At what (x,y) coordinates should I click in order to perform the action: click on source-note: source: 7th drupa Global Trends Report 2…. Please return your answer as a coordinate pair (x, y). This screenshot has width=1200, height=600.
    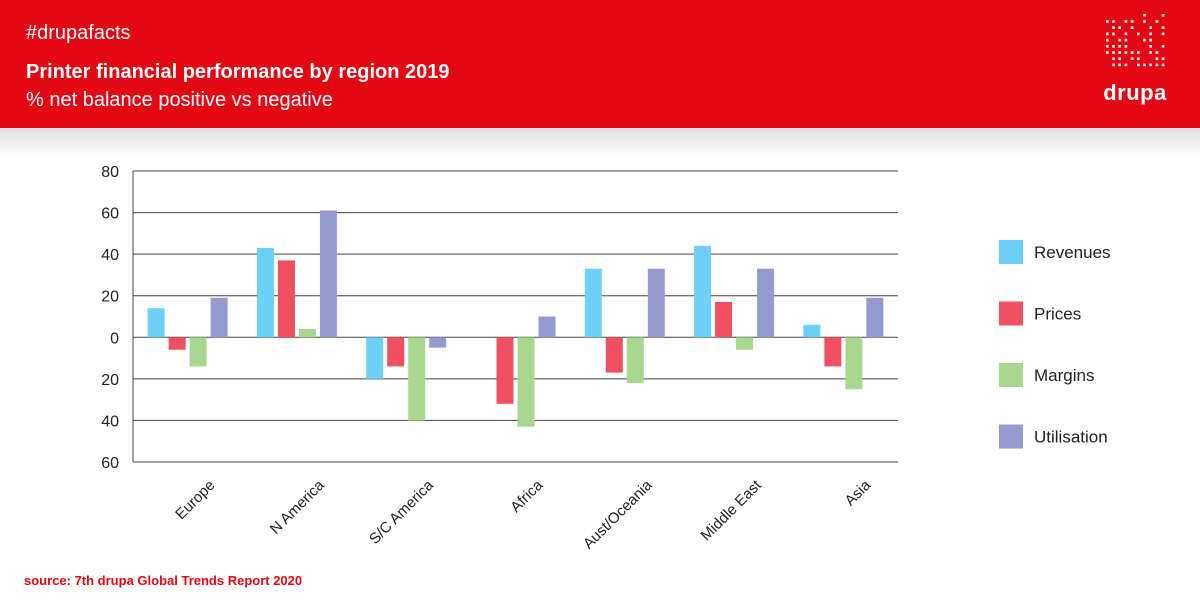
    Looking at the image, I should click on (163, 580).